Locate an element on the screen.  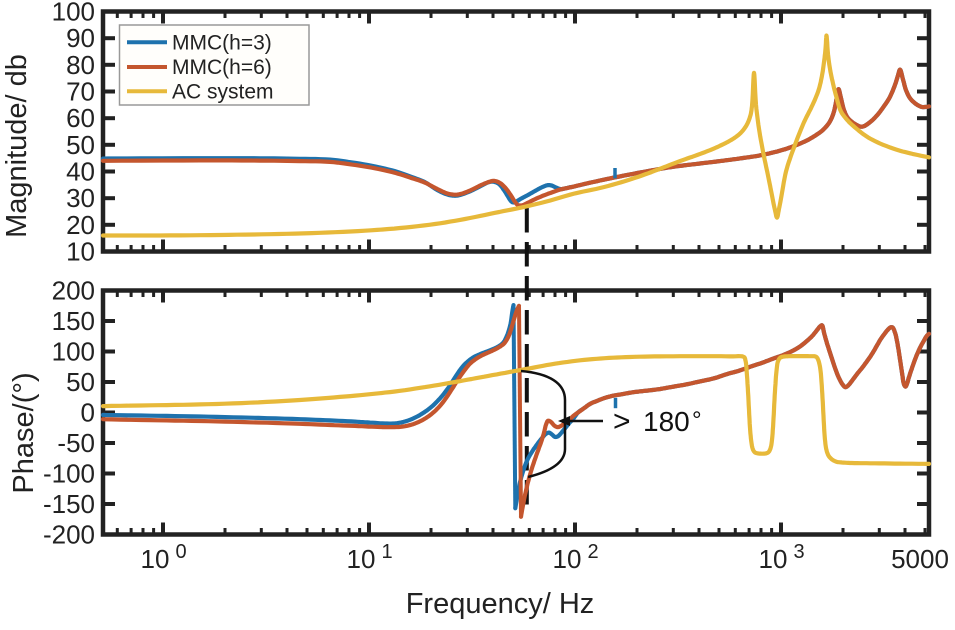
svg-text: 60 is located at coordinates (80, 118).